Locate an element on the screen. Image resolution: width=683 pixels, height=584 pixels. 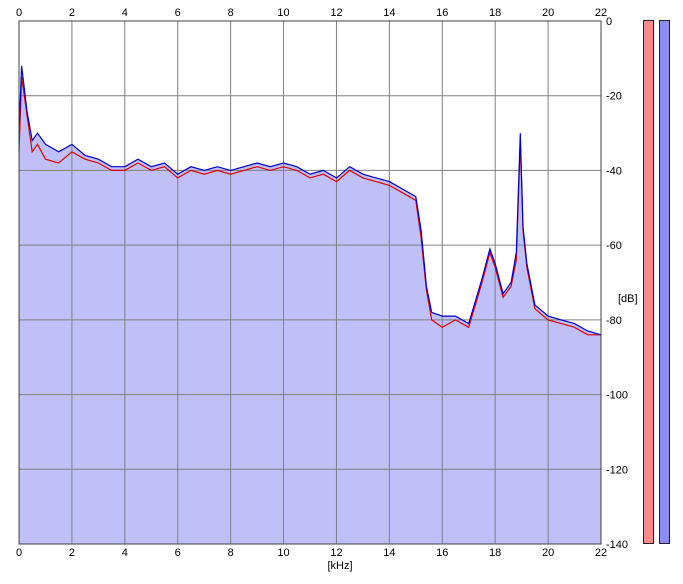
x-tick-label-top: 8 is located at coordinates (231, 13).